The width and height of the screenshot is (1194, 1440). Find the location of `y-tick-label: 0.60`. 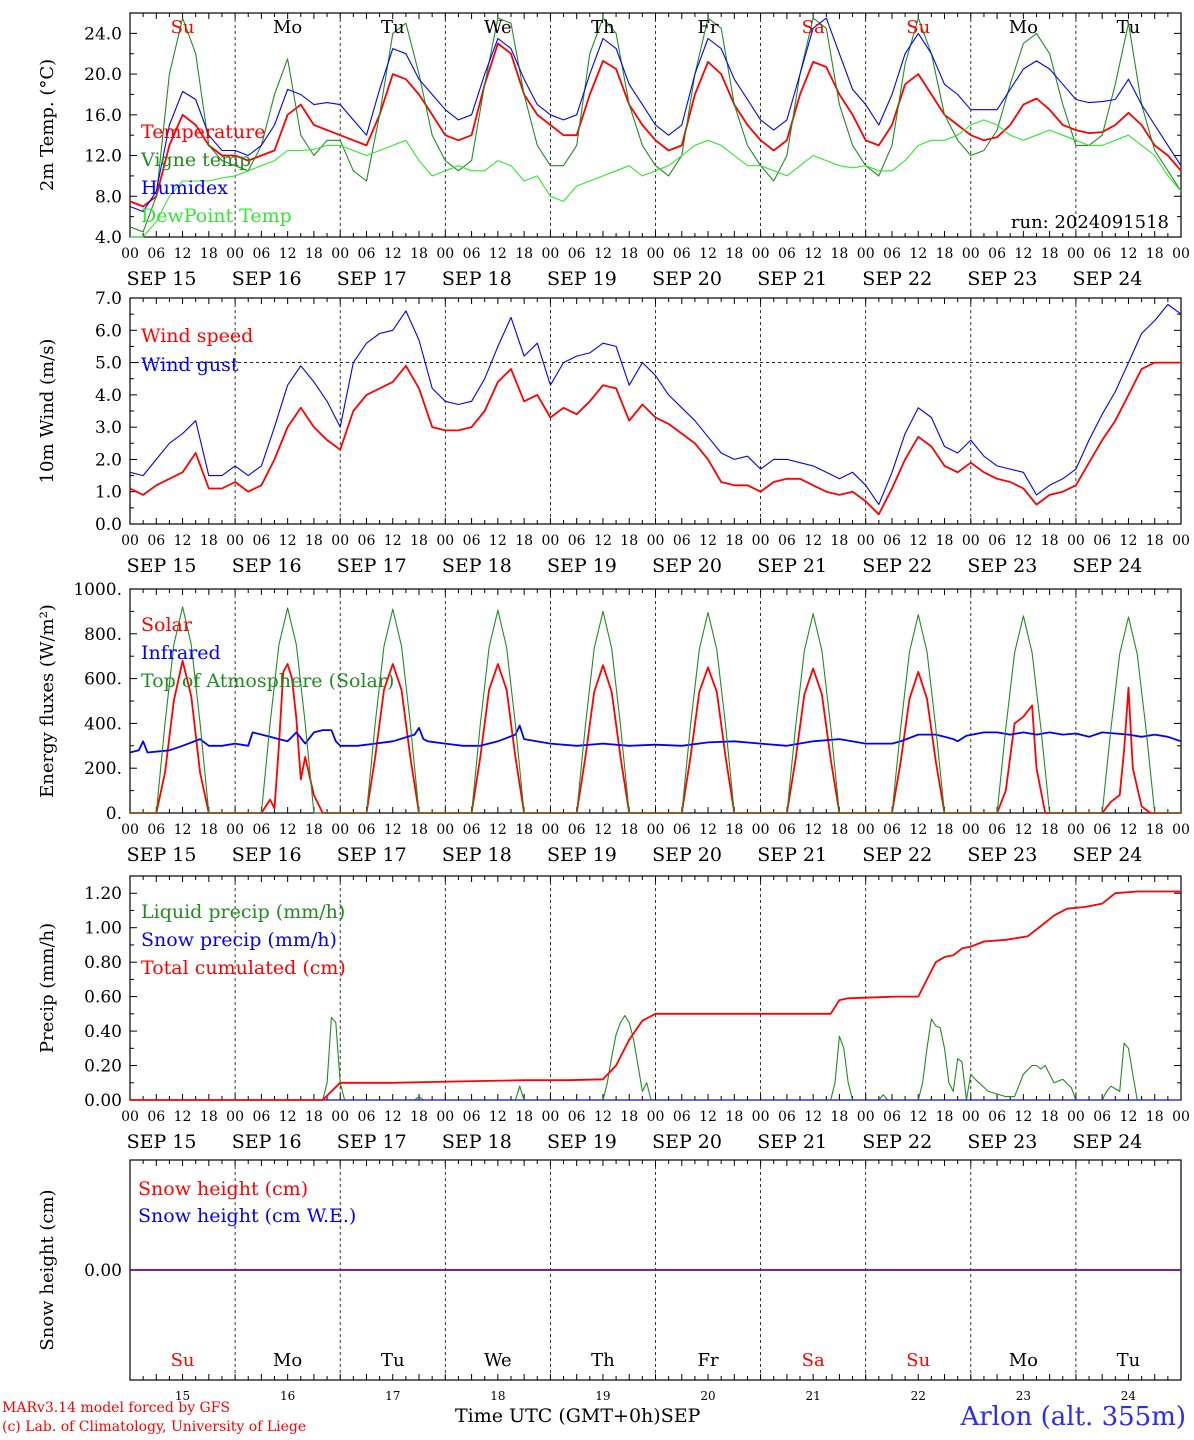

y-tick-label: 0.60 is located at coordinates (103, 998).